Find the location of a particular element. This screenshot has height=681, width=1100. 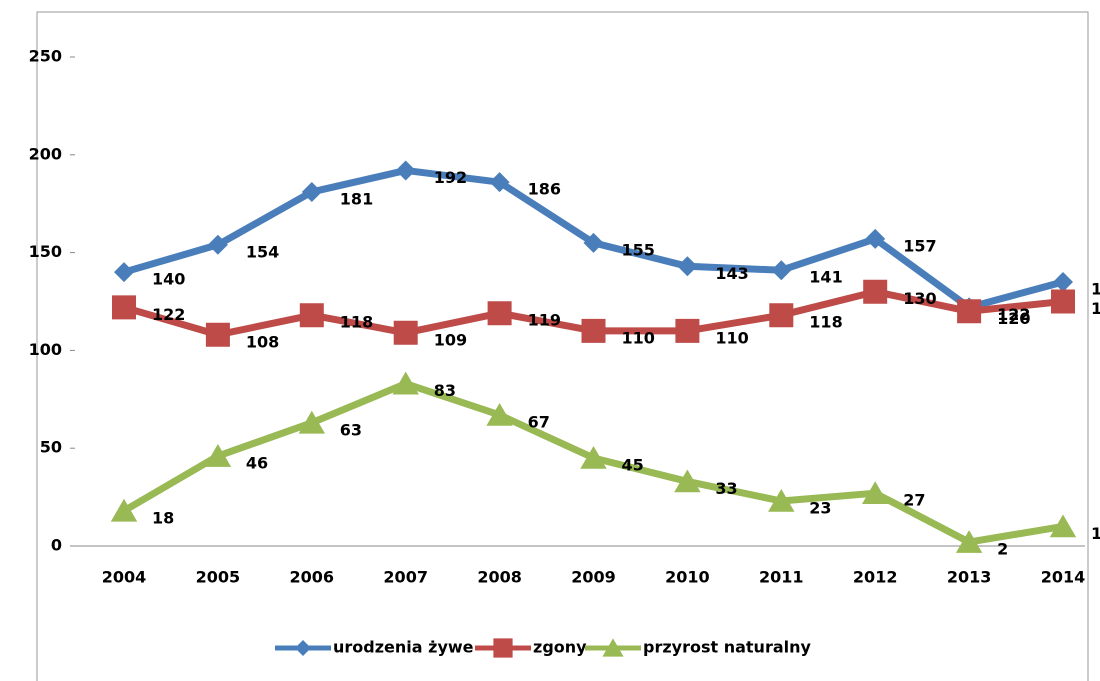

y-tick-label: 250 is located at coordinates (45, 56).